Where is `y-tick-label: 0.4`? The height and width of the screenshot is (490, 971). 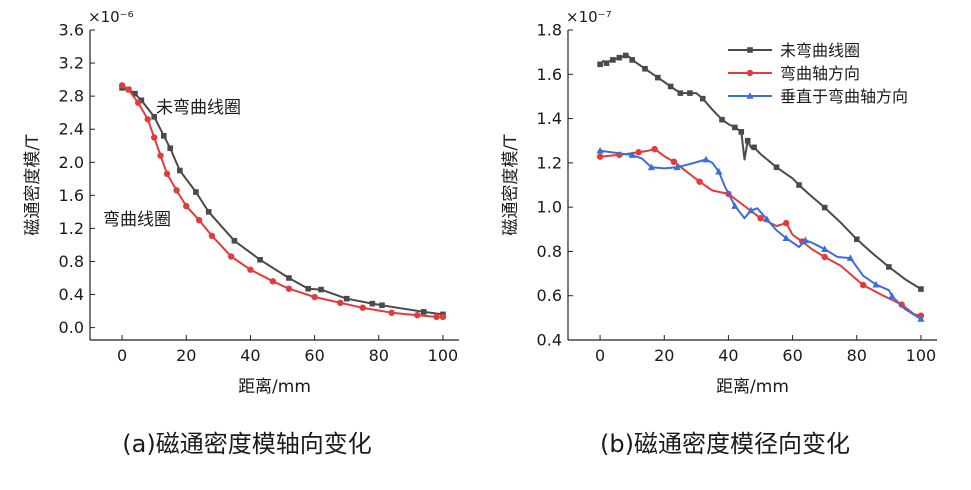 y-tick-label: 0.4 is located at coordinates (71, 294).